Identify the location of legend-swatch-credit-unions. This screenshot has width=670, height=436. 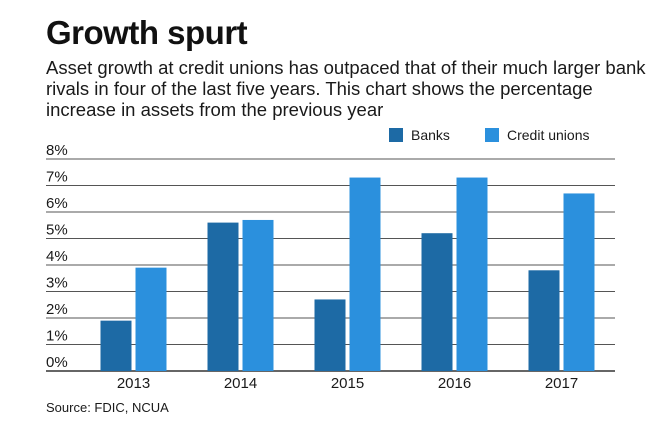
(492, 135).